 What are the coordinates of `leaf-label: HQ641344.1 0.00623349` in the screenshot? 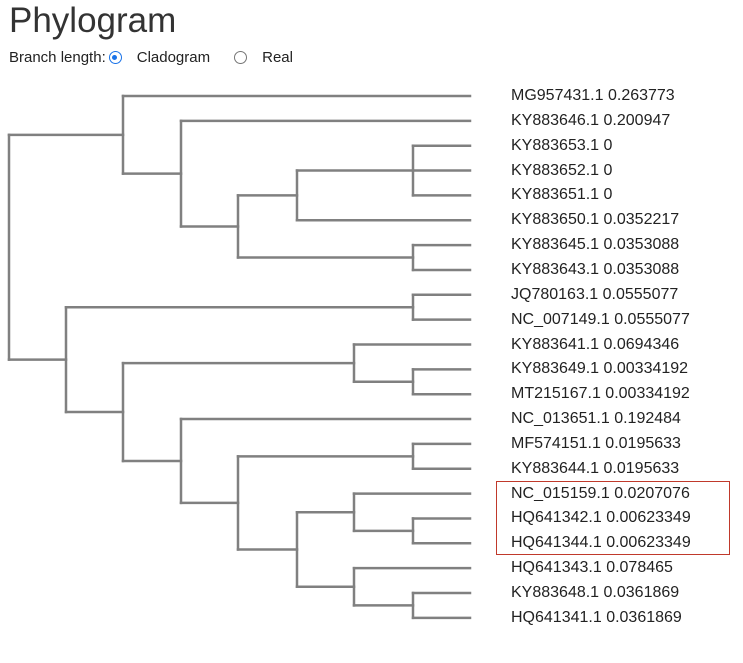 It's located at (601, 543).